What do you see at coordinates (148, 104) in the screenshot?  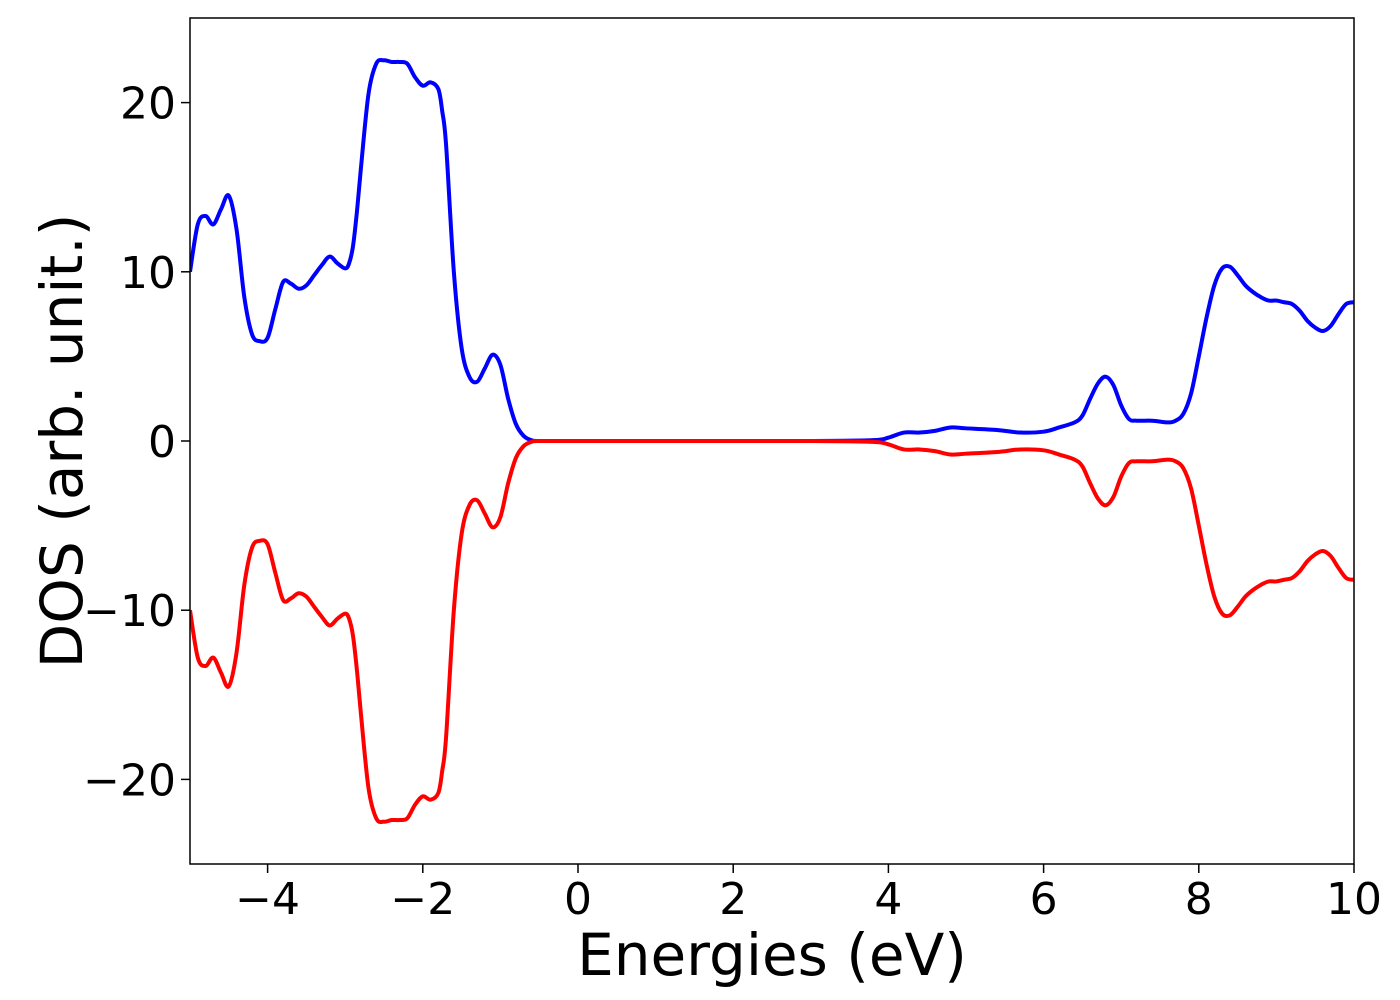 I see `y-tick-label: 20` at bounding box center [148, 104].